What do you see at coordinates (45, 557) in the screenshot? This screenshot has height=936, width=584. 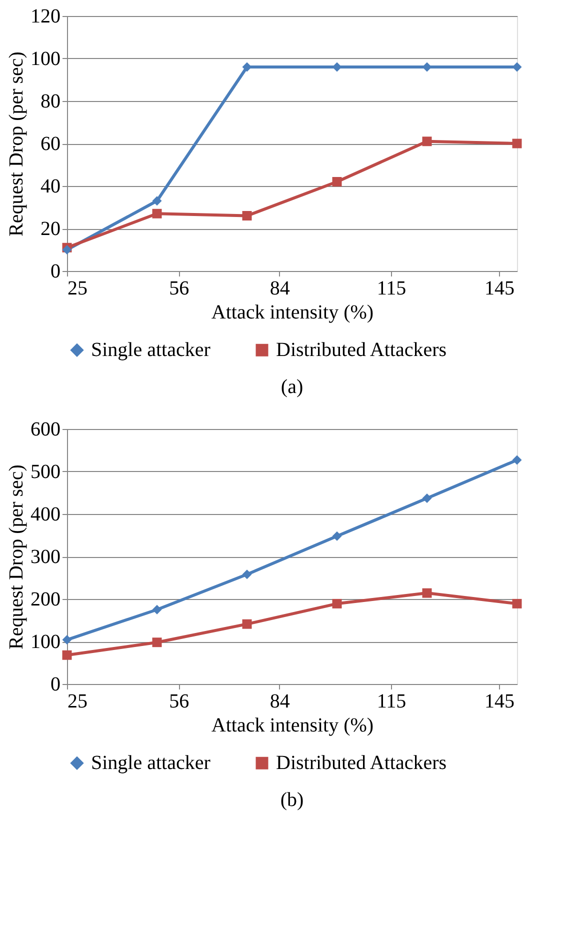 I see `y-tick-label: 300` at bounding box center [45, 557].